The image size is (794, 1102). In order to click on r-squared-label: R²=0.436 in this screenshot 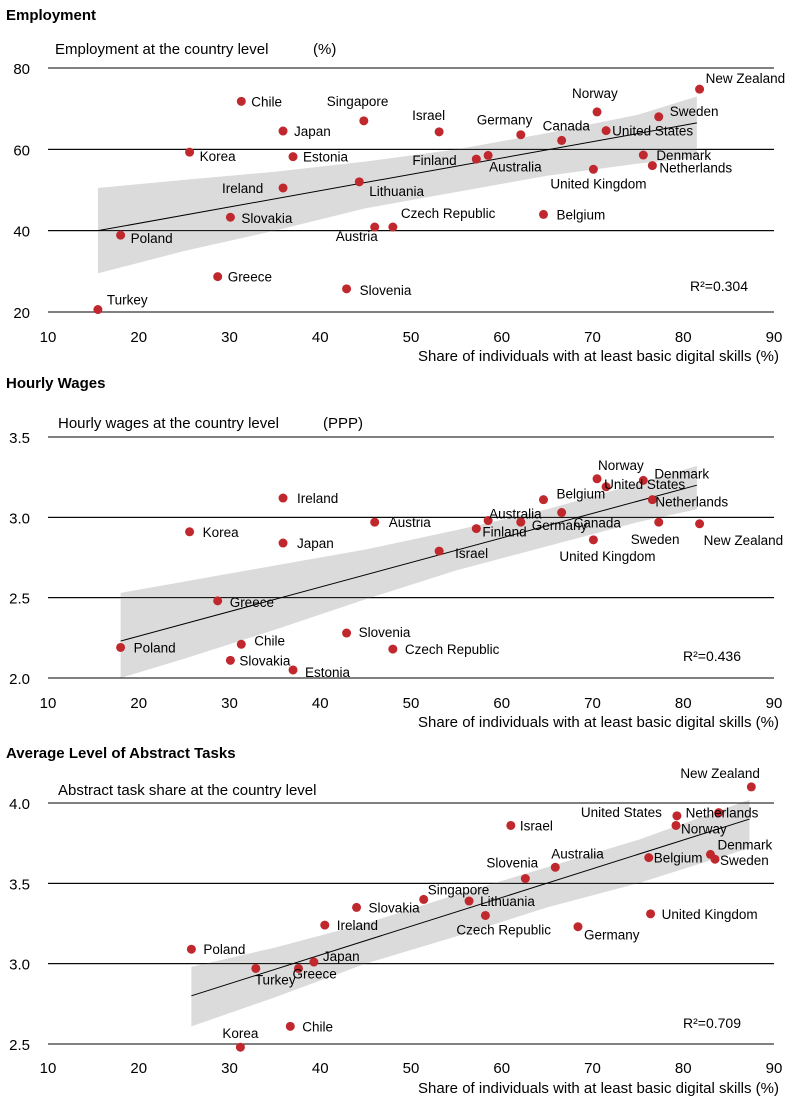, I will do `click(712, 656)`.